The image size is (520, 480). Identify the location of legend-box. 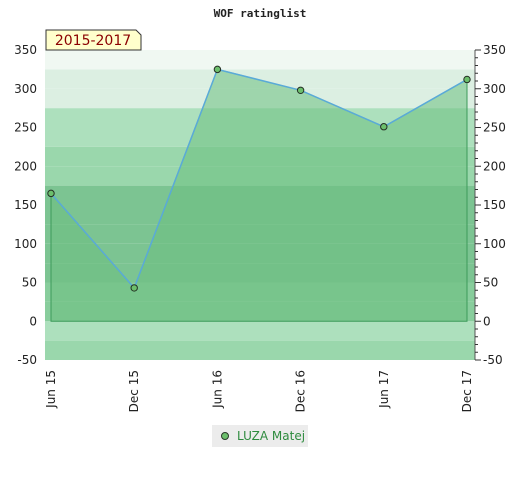
(260, 436).